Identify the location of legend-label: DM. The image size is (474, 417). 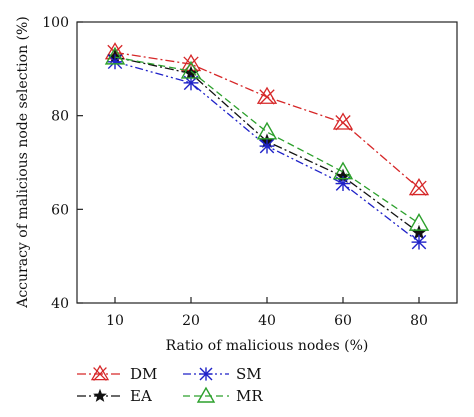
(143, 374).